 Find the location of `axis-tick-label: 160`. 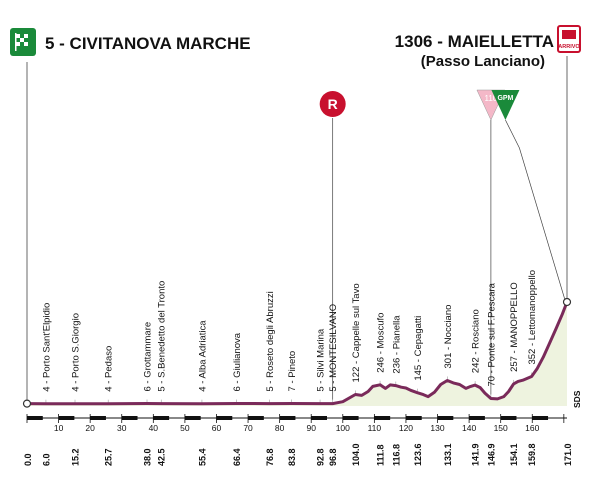

axis-tick-label: 160 is located at coordinates (532, 428).